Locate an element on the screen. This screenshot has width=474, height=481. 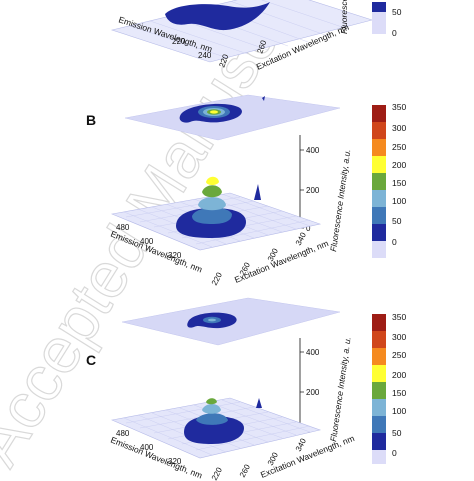
panel-b-letter: B is located at coordinates (91, 120).